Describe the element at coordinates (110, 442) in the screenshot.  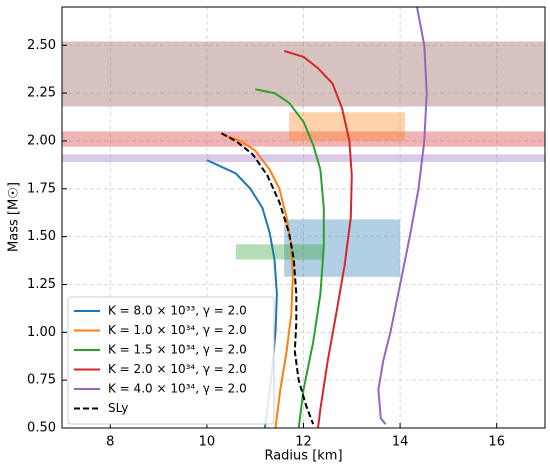
I see `x-tick-label: 8` at that location.